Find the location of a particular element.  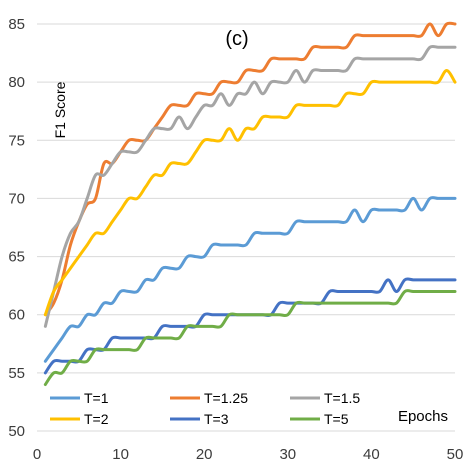

x-tick-label: 40 is located at coordinates (371, 454).